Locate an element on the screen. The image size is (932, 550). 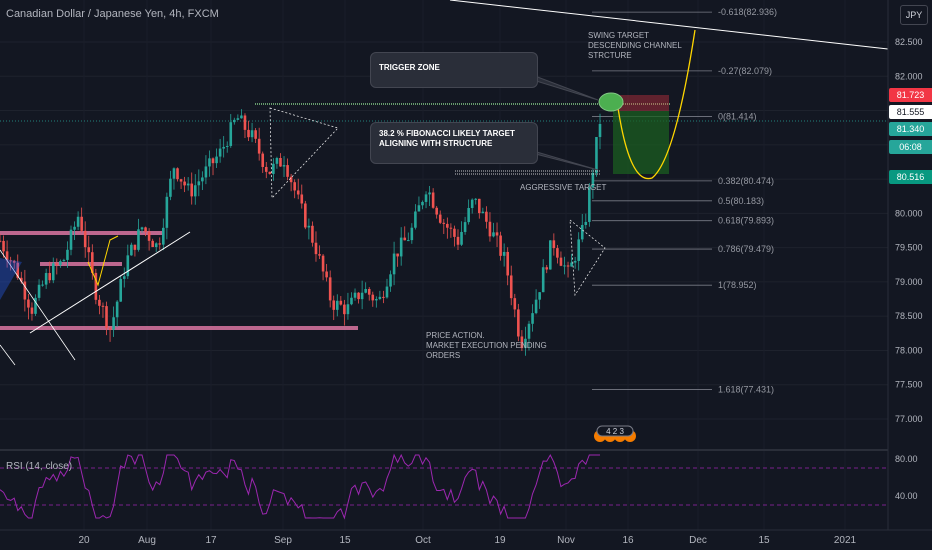
earnings-events: 4 2 3 is located at coordinates (615, 433).